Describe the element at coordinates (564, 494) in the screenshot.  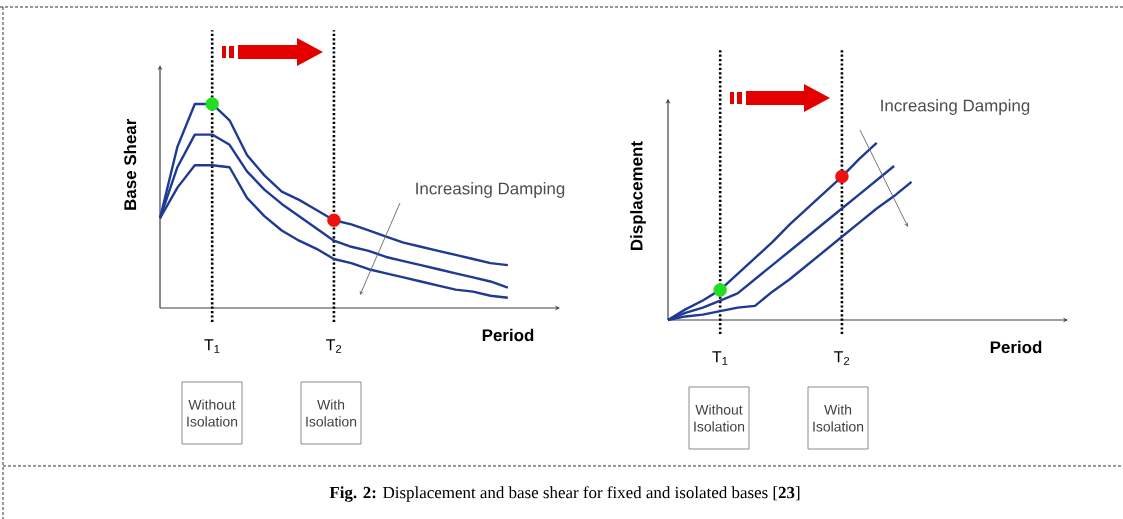
I see `text: Fig. 2: Displacement and base shear for fixed and isolated bases [23]` at that location.